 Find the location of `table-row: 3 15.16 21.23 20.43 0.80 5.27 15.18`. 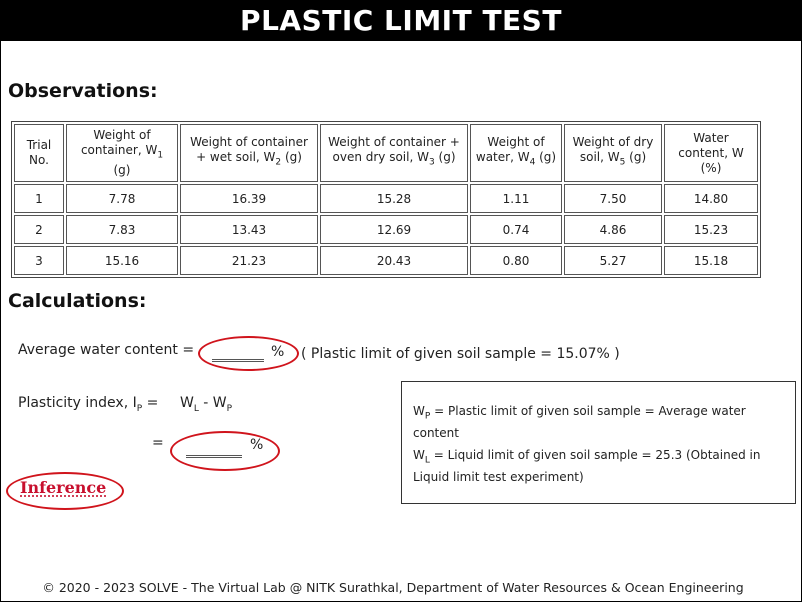

table-row: 3 15.16 21.23 20.43 0.80 5.27 15.18 is located at coordinates (386, 260).